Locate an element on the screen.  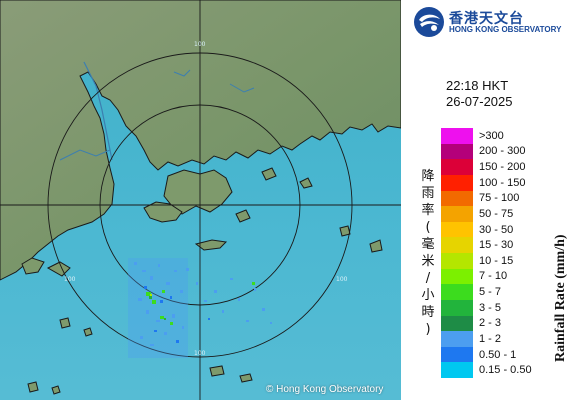
legend-title-en: Rainfall Rate (mm/h) is located at coordinates (560, 298).